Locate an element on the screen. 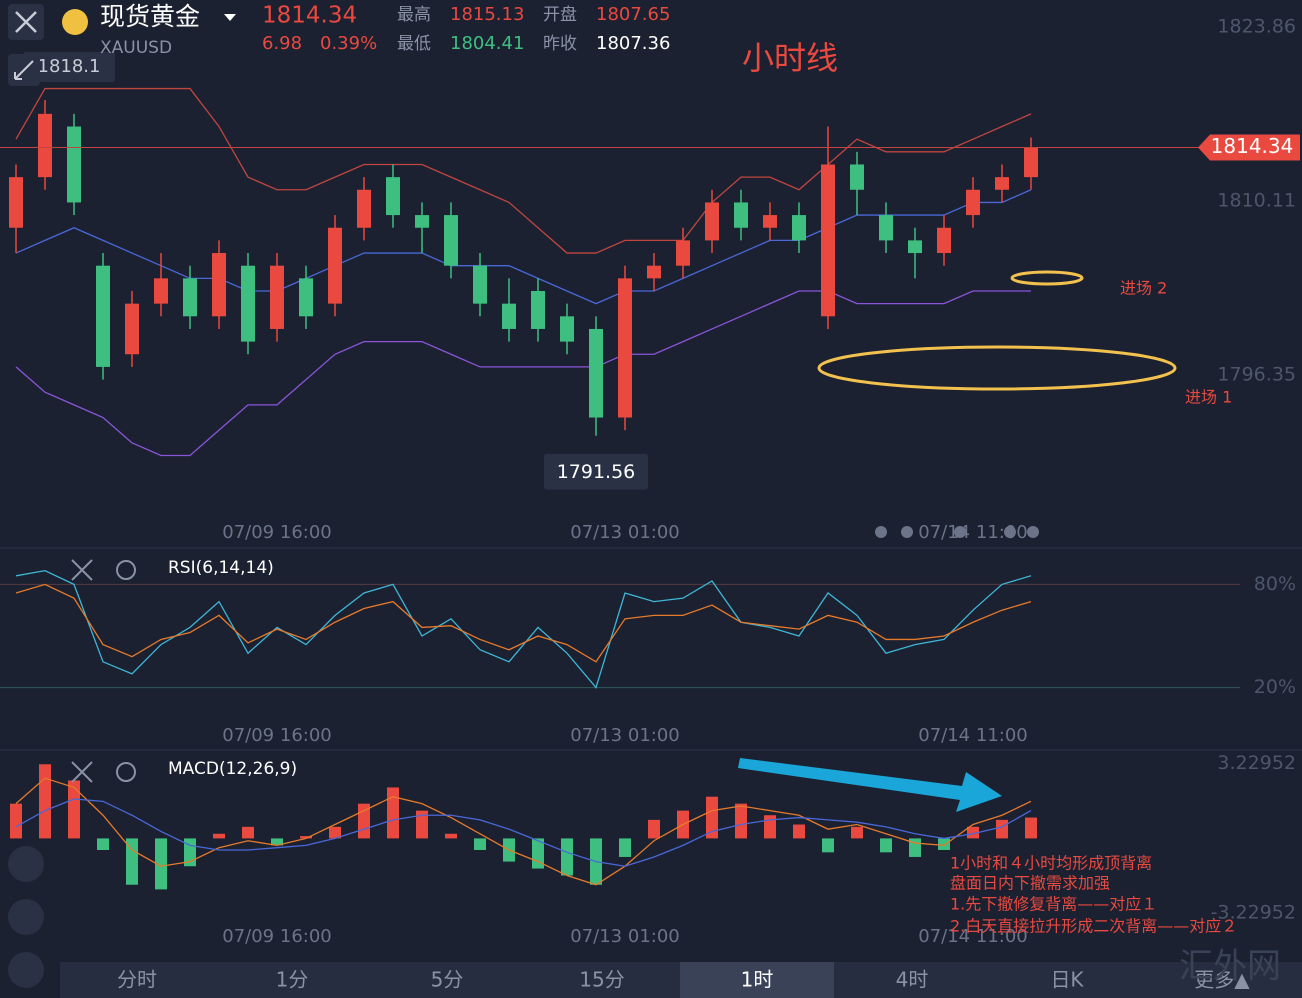  tab: 更多▲ is located at coordinates (1222, 980).